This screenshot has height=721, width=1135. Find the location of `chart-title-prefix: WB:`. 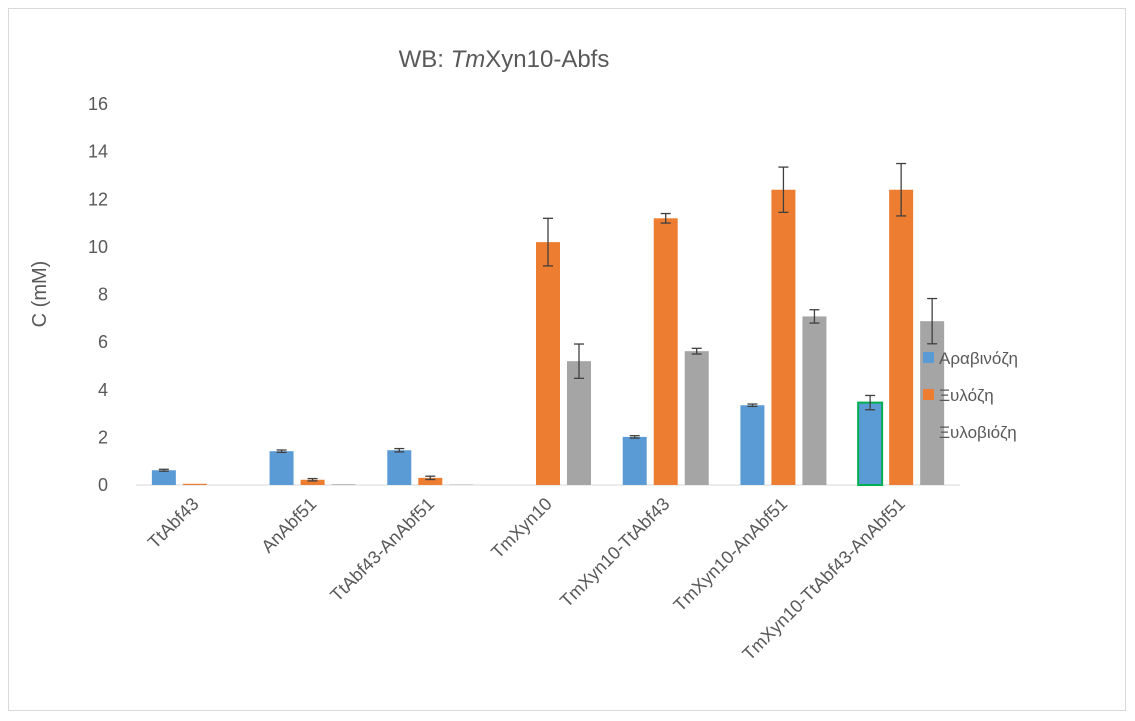

chart-title-prefix: WB: is located at coordinates (425, 59).